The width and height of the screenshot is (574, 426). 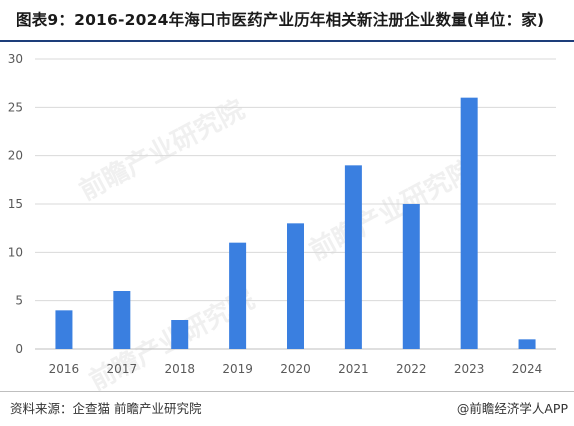 What do you see at coordinates (527, 369) in the screenshot?
I see `x-tick-label: 2024` at bounding box center [527, 369].